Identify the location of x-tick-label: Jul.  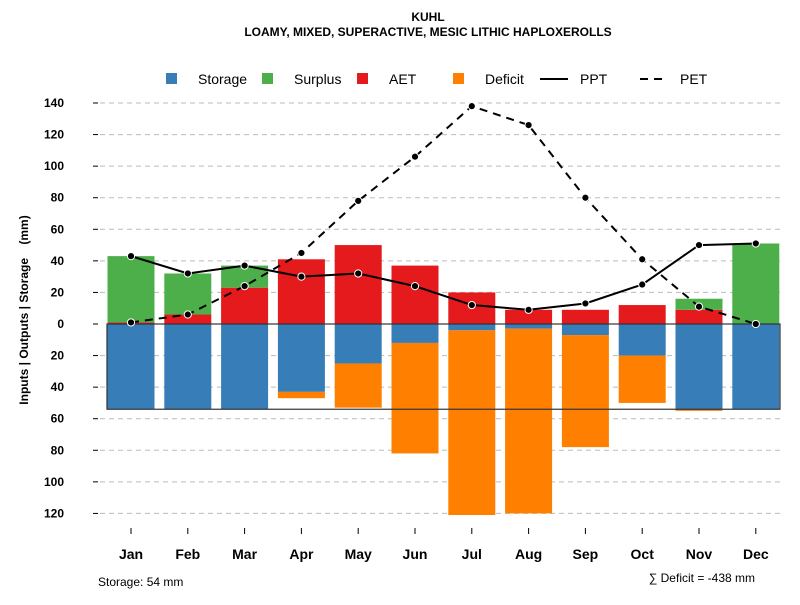
(472, 554).